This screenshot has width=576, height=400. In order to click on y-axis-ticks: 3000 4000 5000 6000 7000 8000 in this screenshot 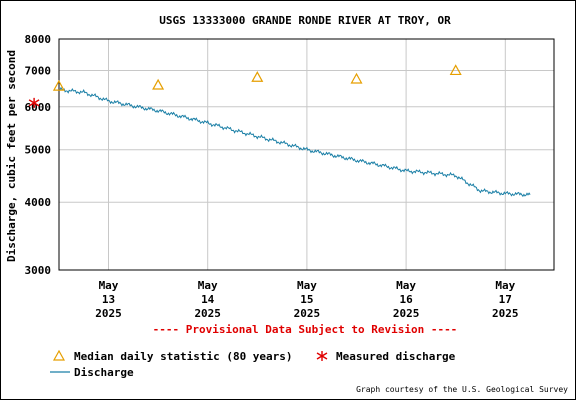, I will do `click(38, 155)`.